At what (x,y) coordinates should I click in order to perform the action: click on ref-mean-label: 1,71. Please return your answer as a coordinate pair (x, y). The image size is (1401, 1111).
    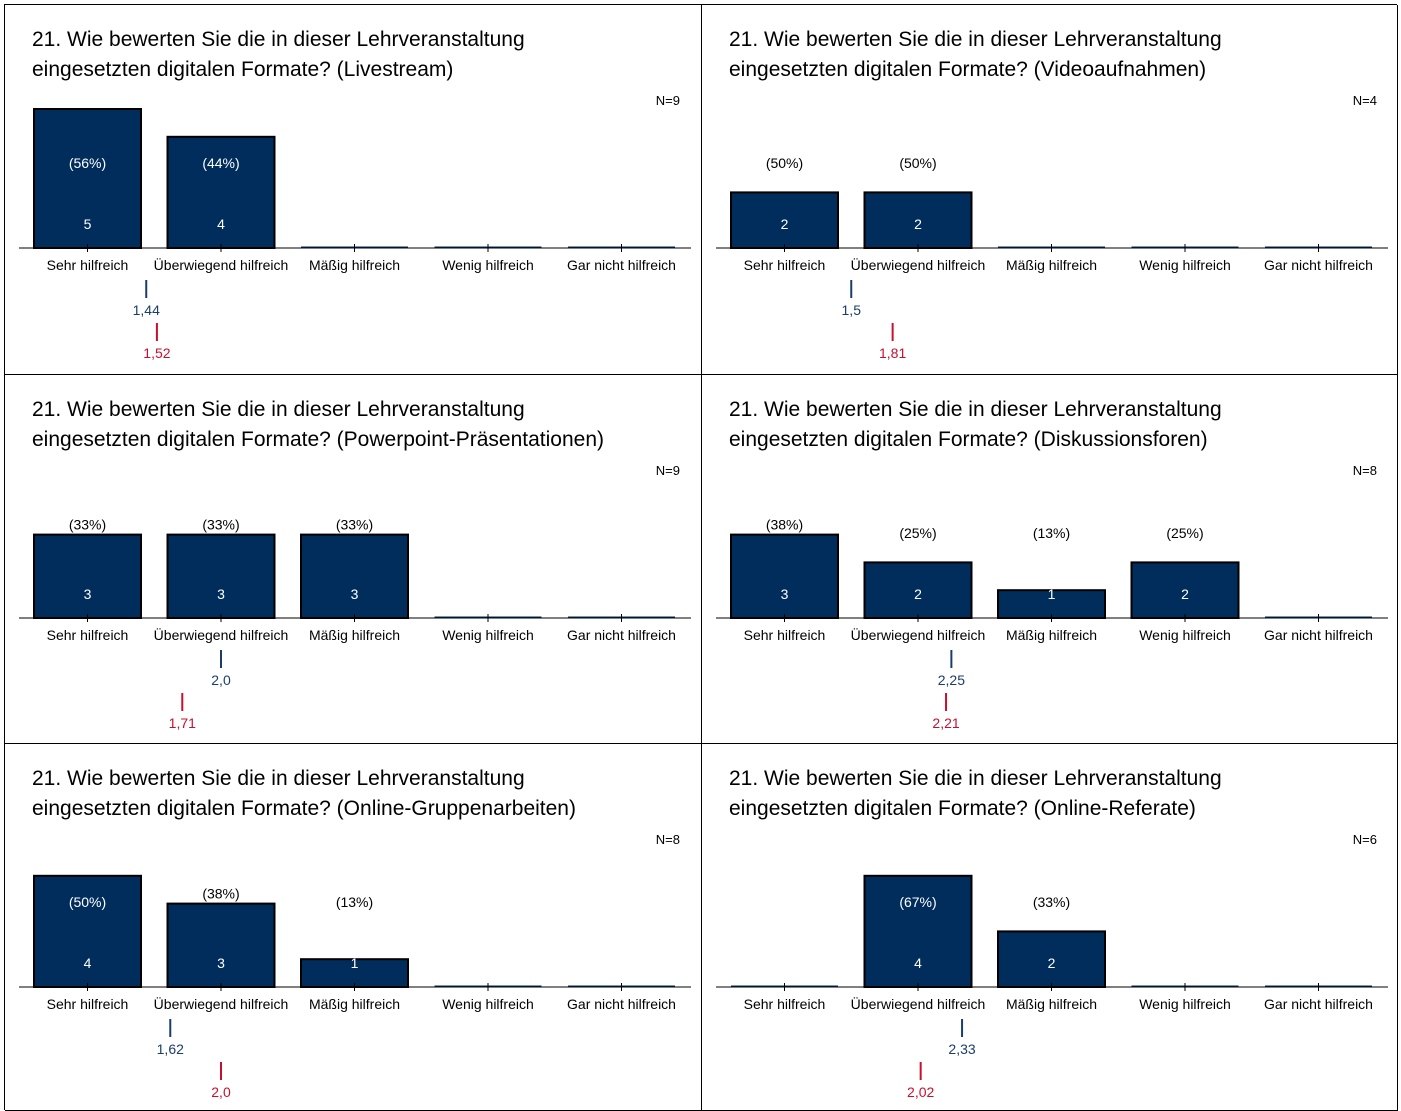
    Looking at the image, I should click on (182, 723).